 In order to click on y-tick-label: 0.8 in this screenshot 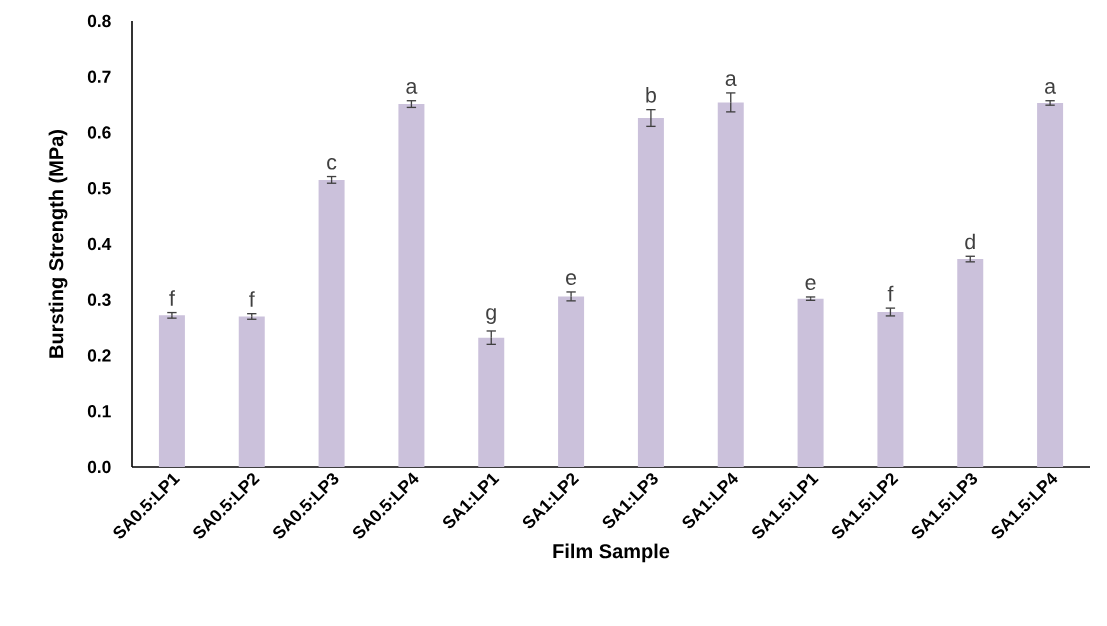, I will do `click(99, 21)`.